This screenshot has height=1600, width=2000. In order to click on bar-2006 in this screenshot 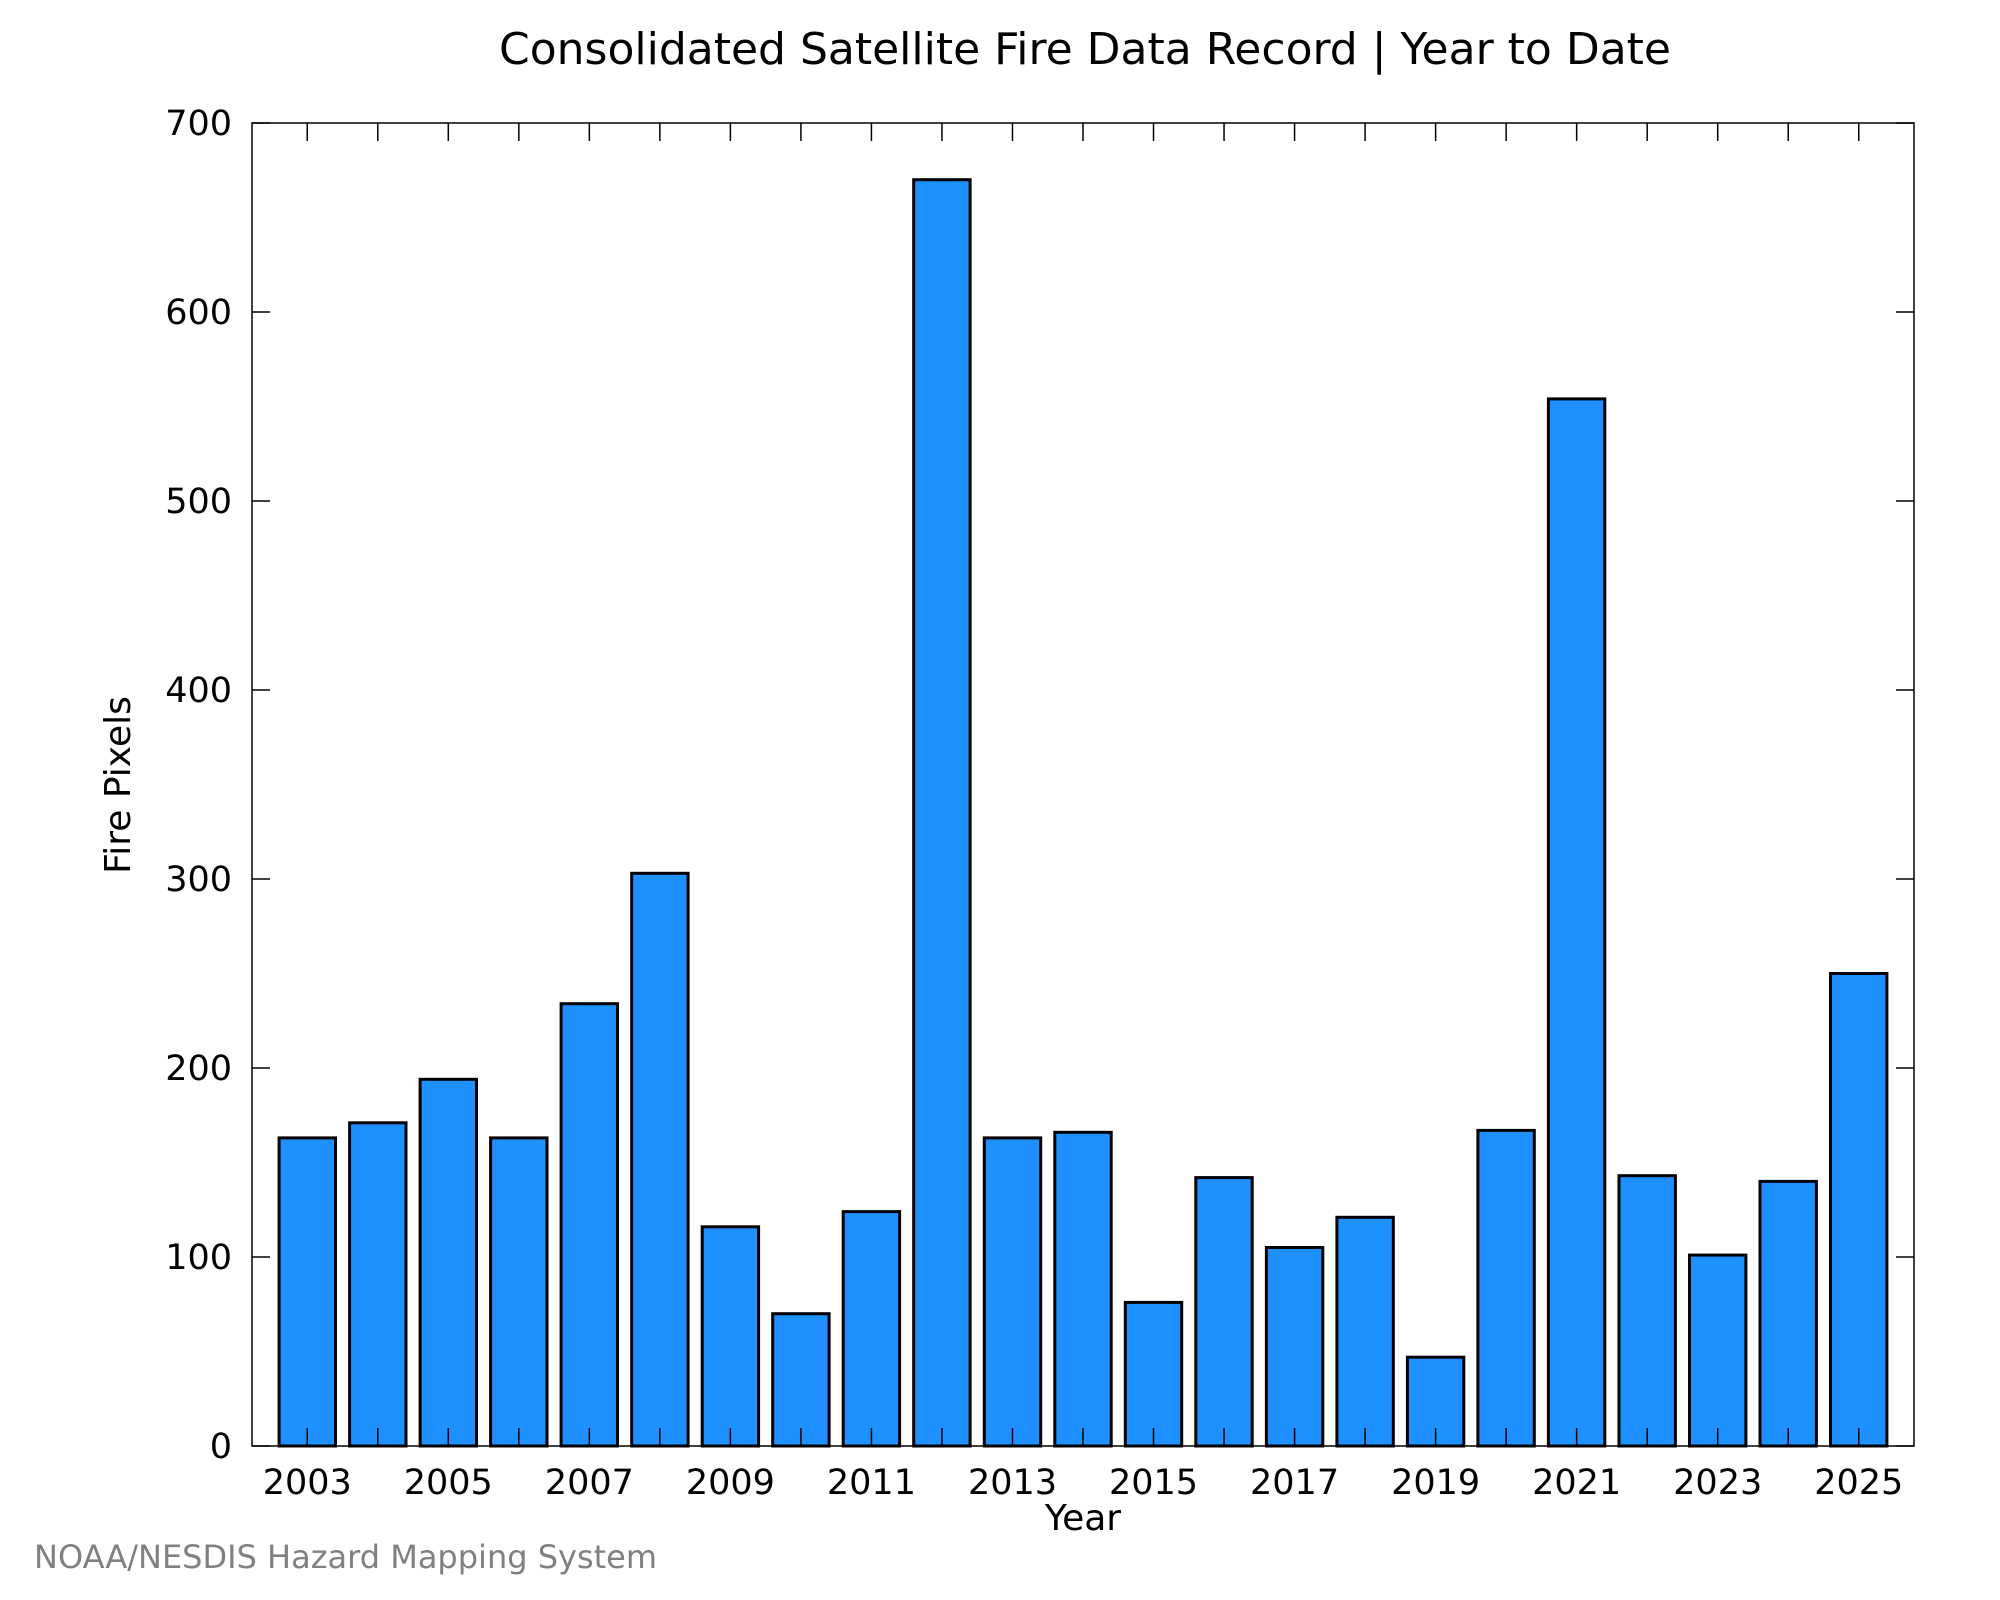, I will do `click(519, 1292)`.